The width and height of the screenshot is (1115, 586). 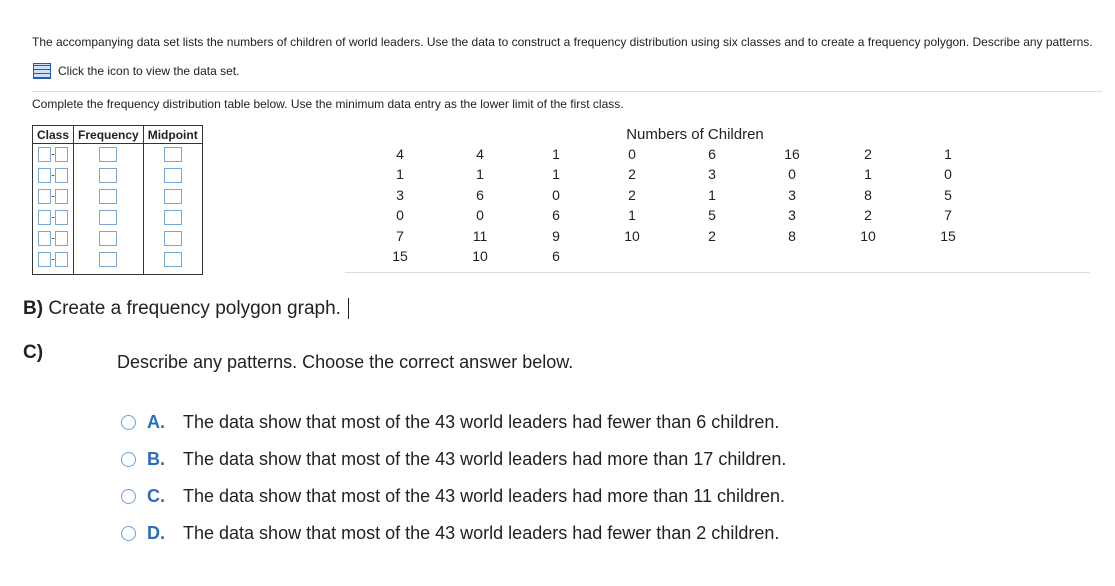 What do you see at coordinates (156, 422) in the screenshot?
I see `option-letter: A.` at bounding box center [156, 422].